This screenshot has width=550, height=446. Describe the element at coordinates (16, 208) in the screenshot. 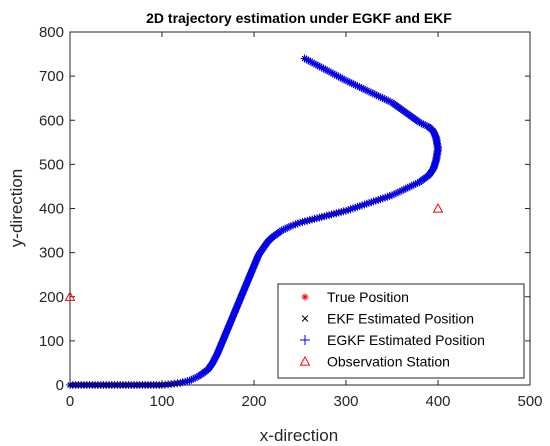

I see `y-axis-label: y-direction` at that location.